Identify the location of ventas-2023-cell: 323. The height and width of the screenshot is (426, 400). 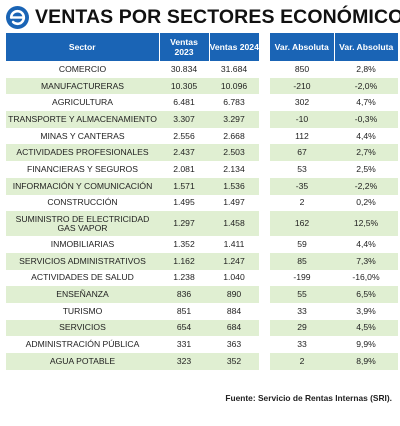
(184, 361).